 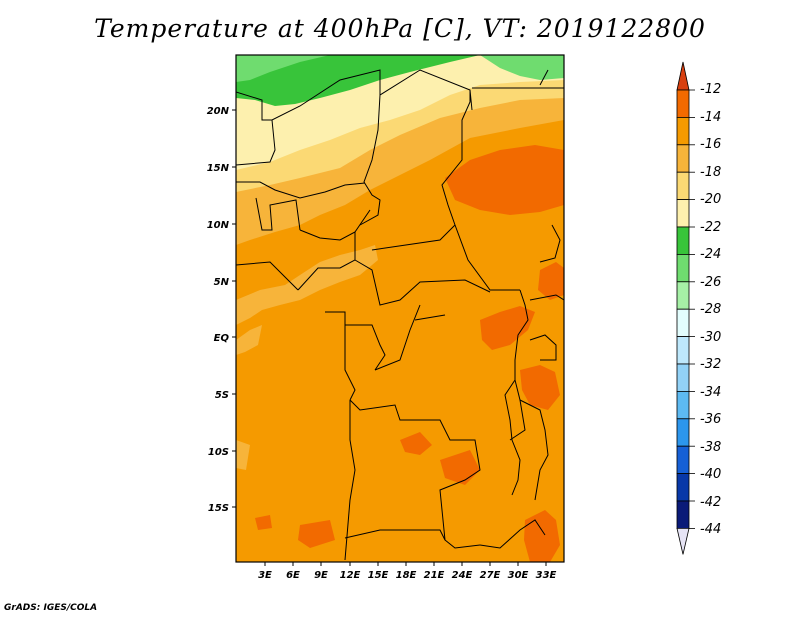 I want to click on lon-tick-label: 18E, so click(x=406, y=575).